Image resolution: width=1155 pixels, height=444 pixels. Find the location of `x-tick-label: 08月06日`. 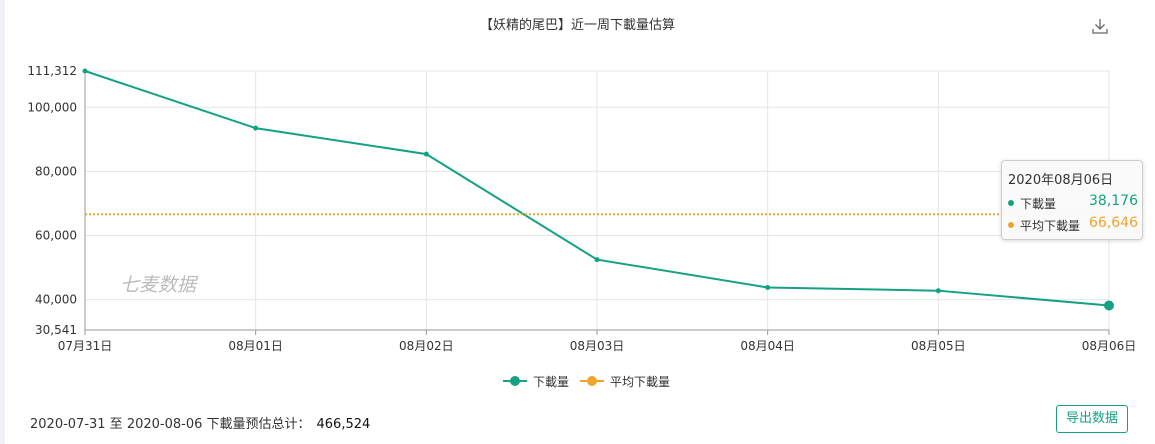

x-tick-label: 08月06日 is located at coordinates (1109, 346).